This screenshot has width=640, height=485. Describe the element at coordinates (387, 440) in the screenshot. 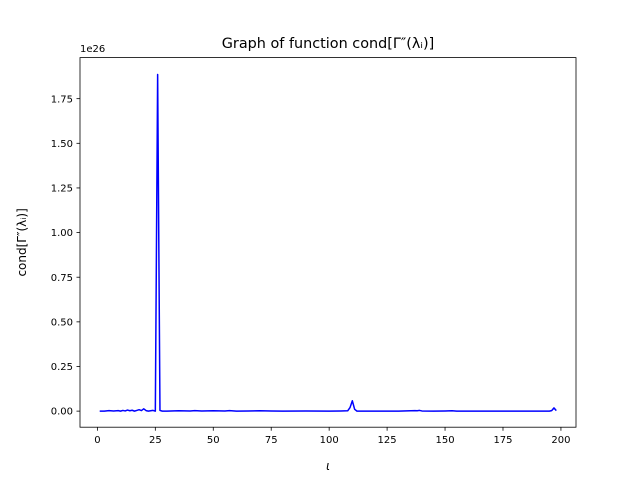

I see `x-tick-label: 125` at that location.